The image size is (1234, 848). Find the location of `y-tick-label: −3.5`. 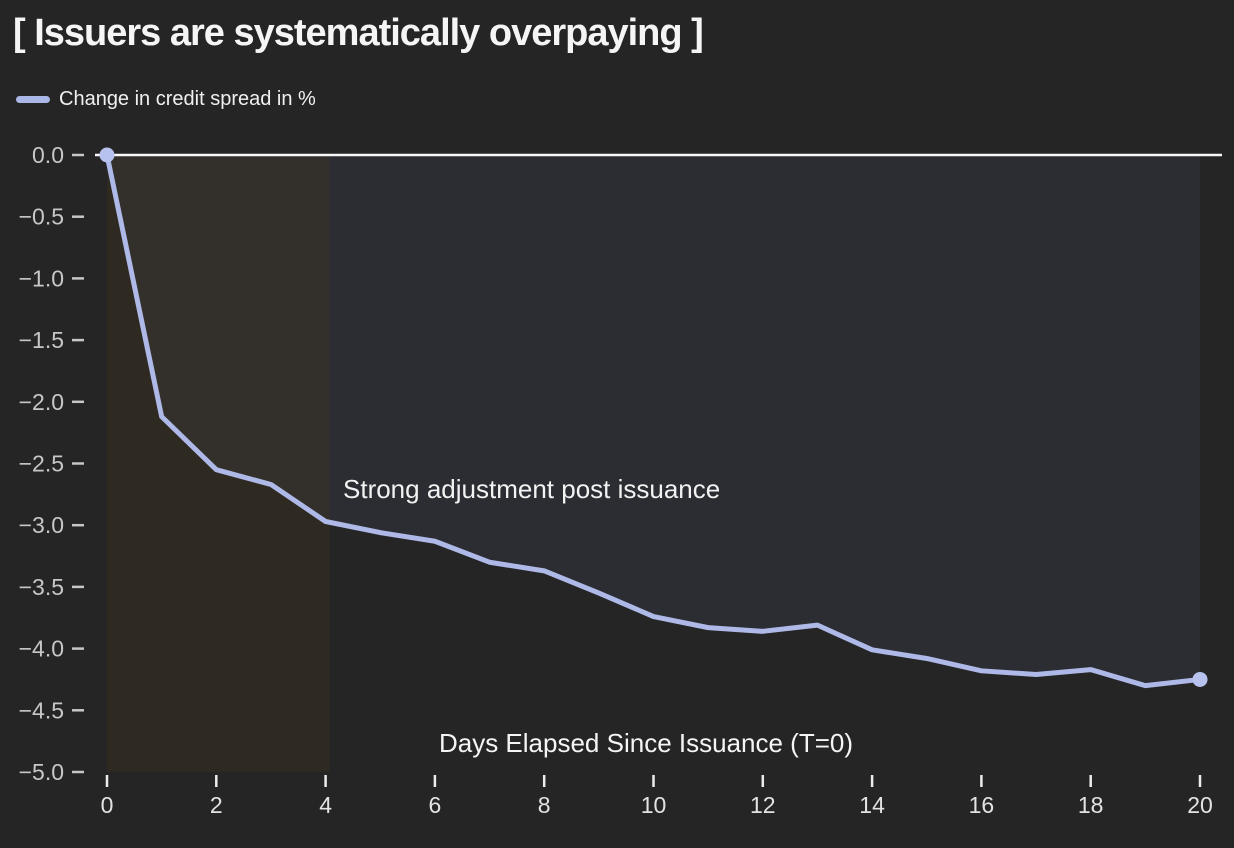

y-tick-label: −3.5 is located at coordinates (41, 587).